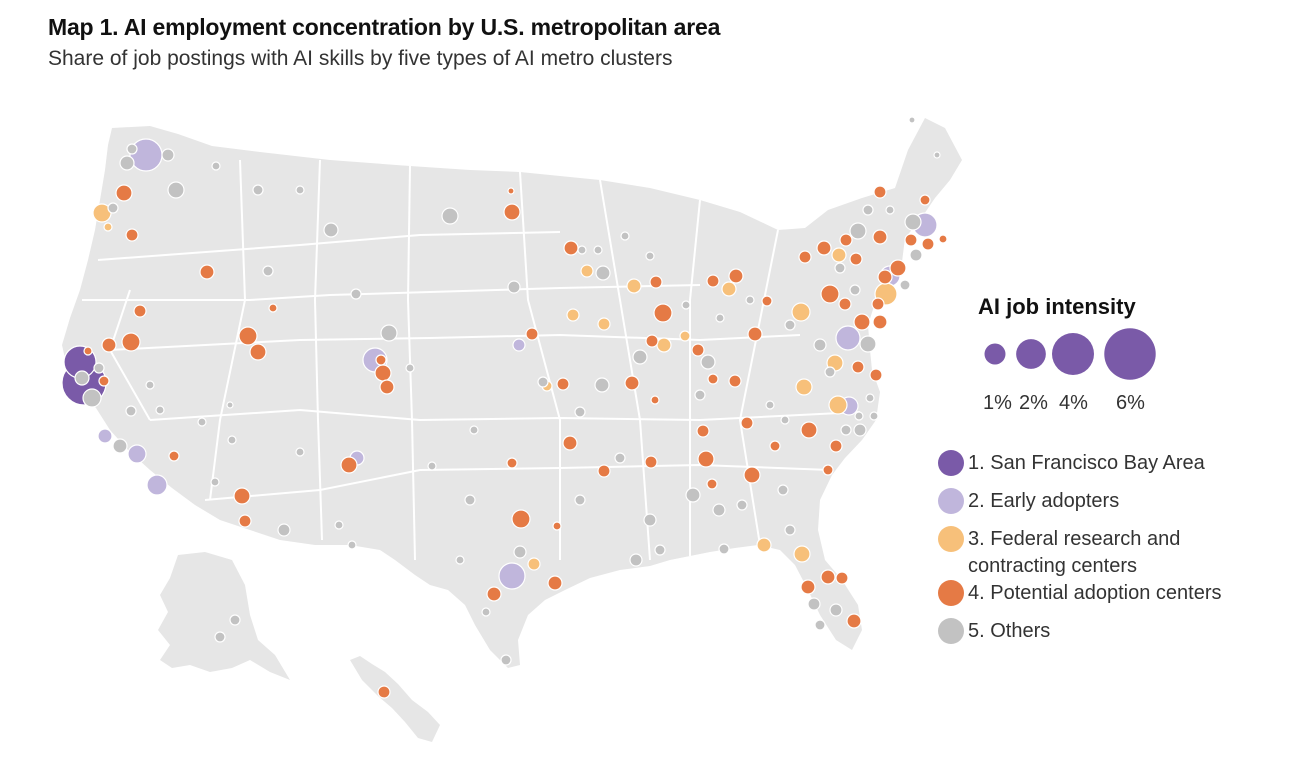 This screenshot has height=759, width=1294. Describe the element at coordinates (1033, 403) in the screenshot. I see `size-legend-label: 2%` at that location.